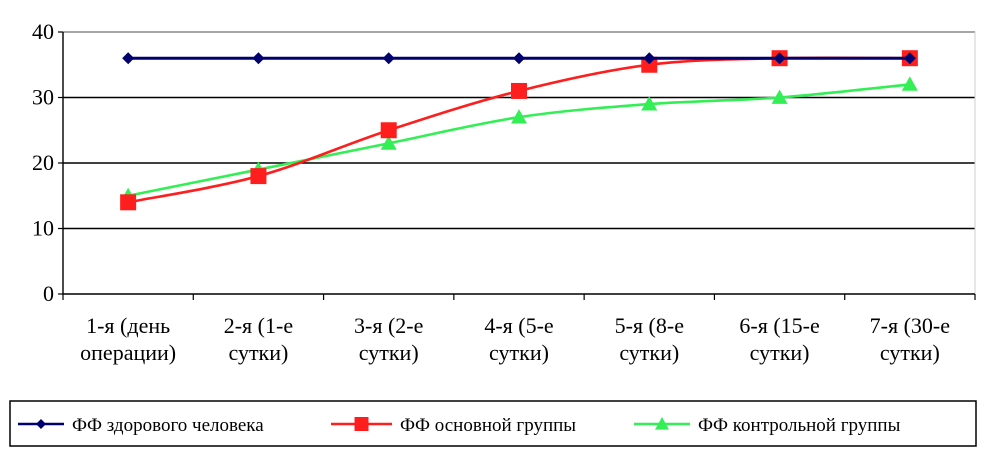 The width and height of the screenshot is (997, 453). What do you see at coordinates (779, 339) in the screenshot?
I see `x-tick-label: 6-я (15-е сутки)` at bounding box center [779, 339].